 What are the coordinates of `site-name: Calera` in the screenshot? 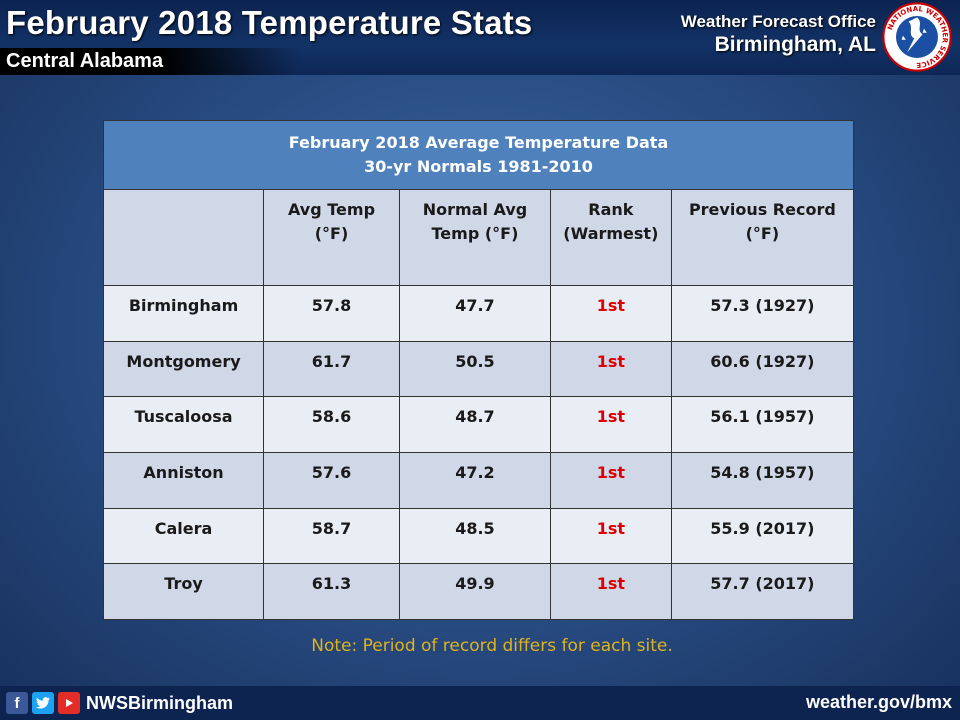 It's located at (183, 536).